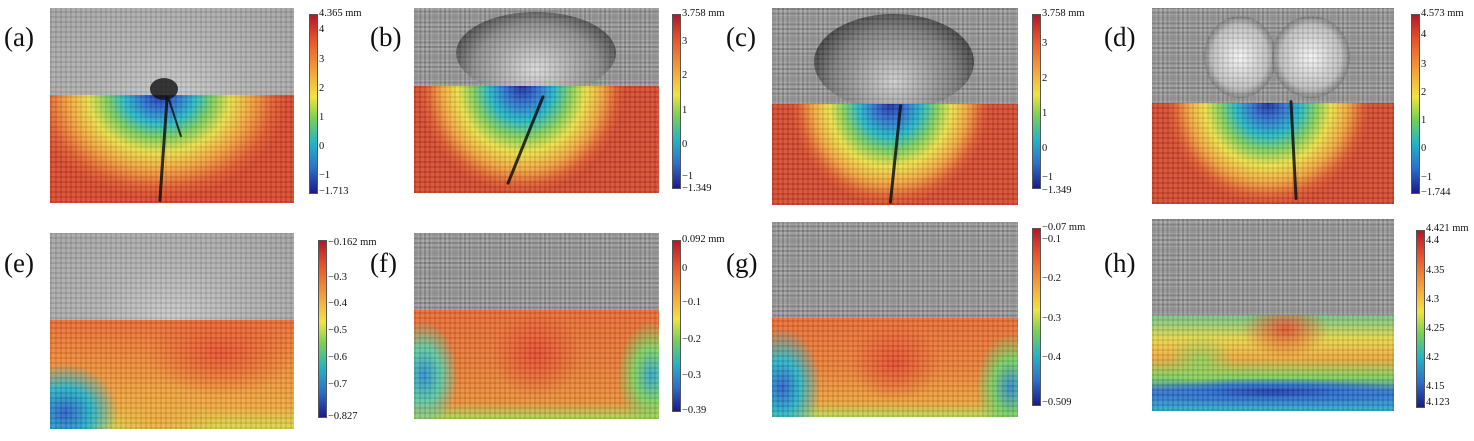  What do you see at coordinates (1433, 299) in the screenshot?
I see `colorbar-h-tick: 4.3` at bounding box center [1433, 299].